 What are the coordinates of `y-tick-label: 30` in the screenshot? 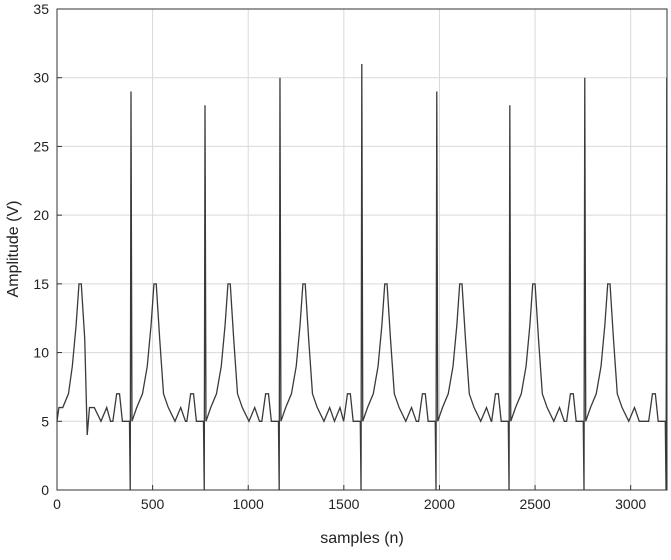 It's located at (41, 78).